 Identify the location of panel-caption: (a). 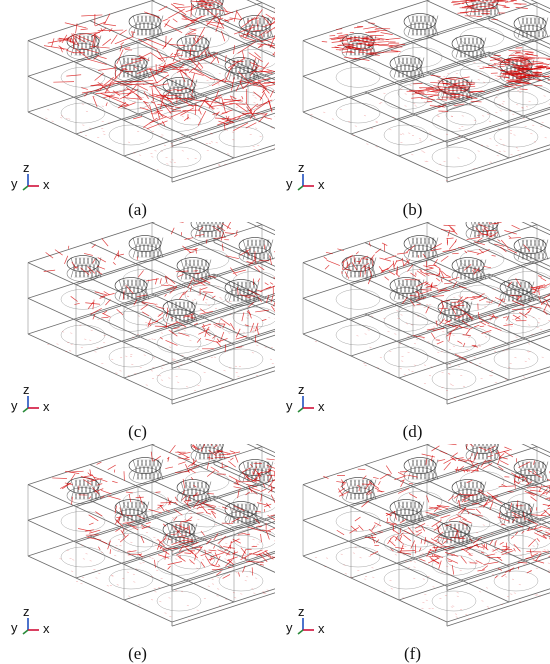
(137, 210).